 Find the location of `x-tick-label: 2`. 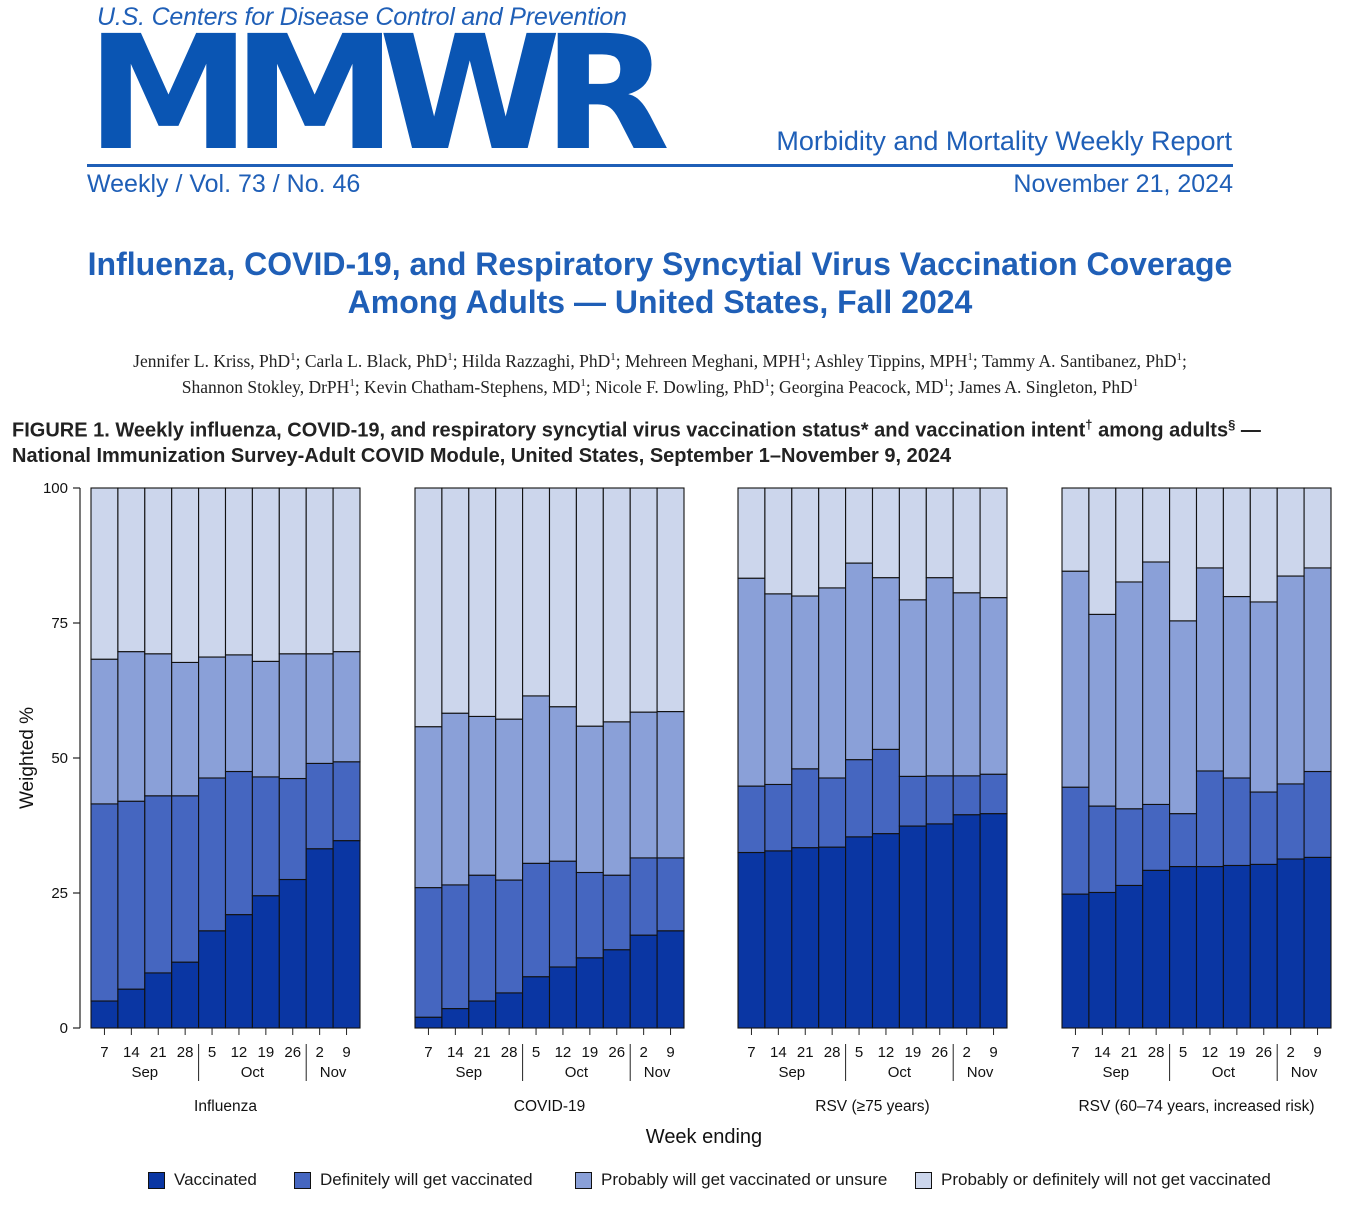

x-tick-label: 2 is located at coordinates (319, 1052).